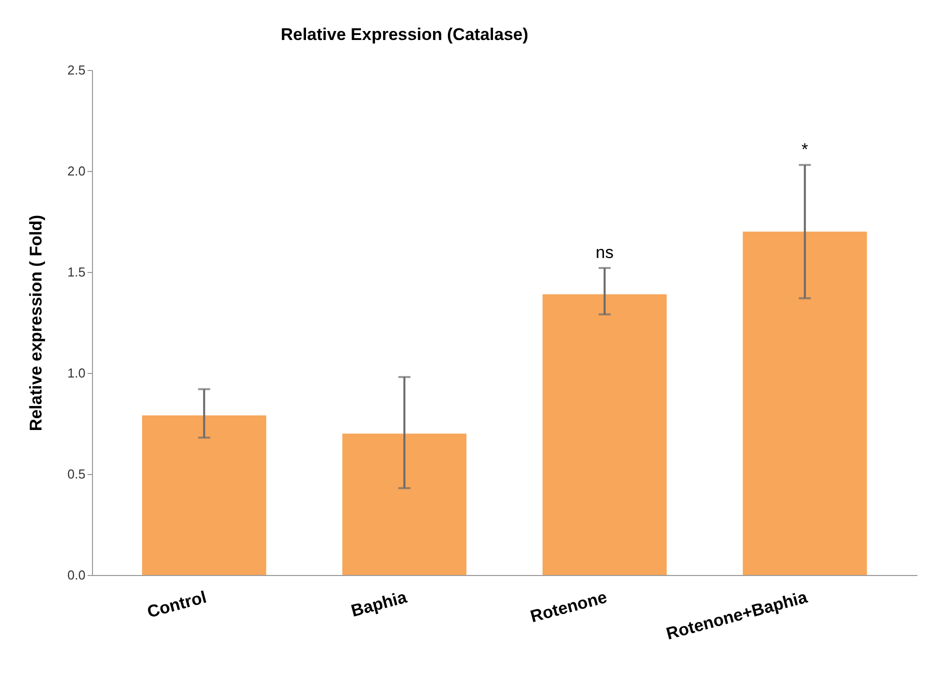  Describe the element at coordinates (379, 604) in the screenshot. I see `x-tick-label: Baphia` at that location.